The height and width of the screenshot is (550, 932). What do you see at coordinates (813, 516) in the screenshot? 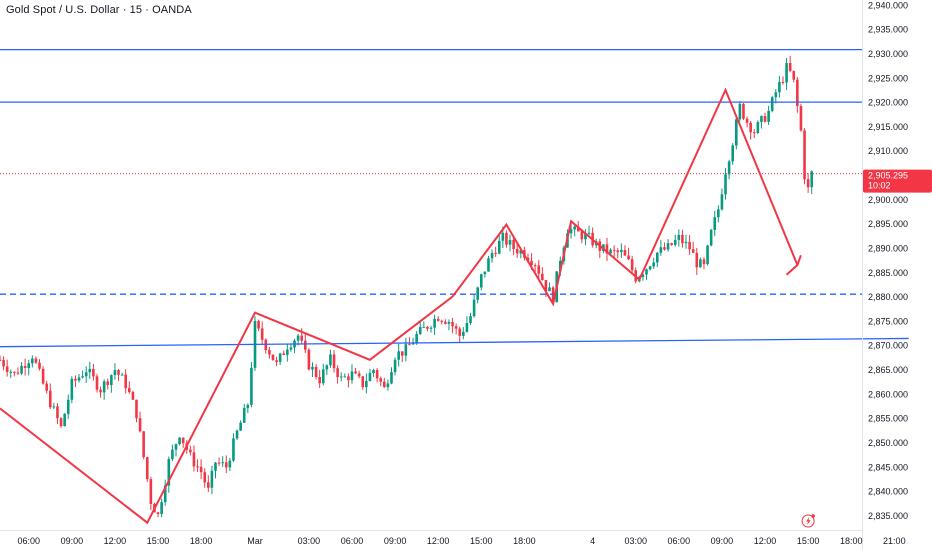
I see `lightning-dot` at bounding box center [813, 516].